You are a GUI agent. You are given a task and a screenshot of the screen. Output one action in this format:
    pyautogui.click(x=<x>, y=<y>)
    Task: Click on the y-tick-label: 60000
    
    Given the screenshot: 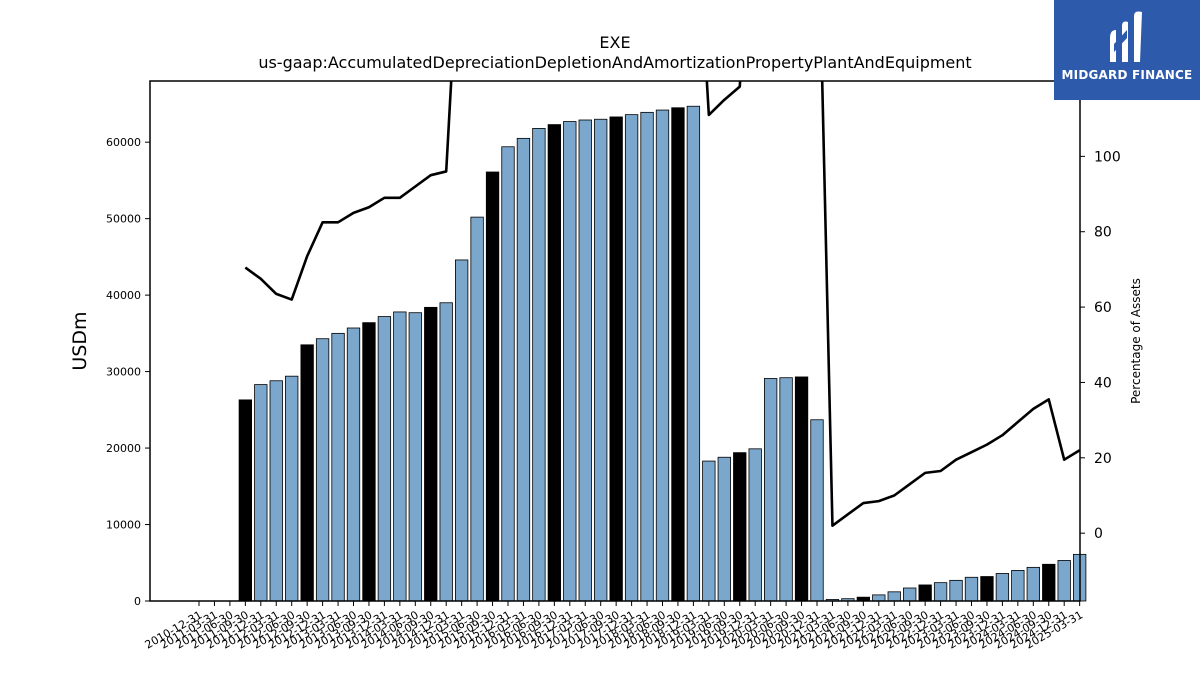 What is the action you would take?
    pyautogui.click(x=123, y=142)
    